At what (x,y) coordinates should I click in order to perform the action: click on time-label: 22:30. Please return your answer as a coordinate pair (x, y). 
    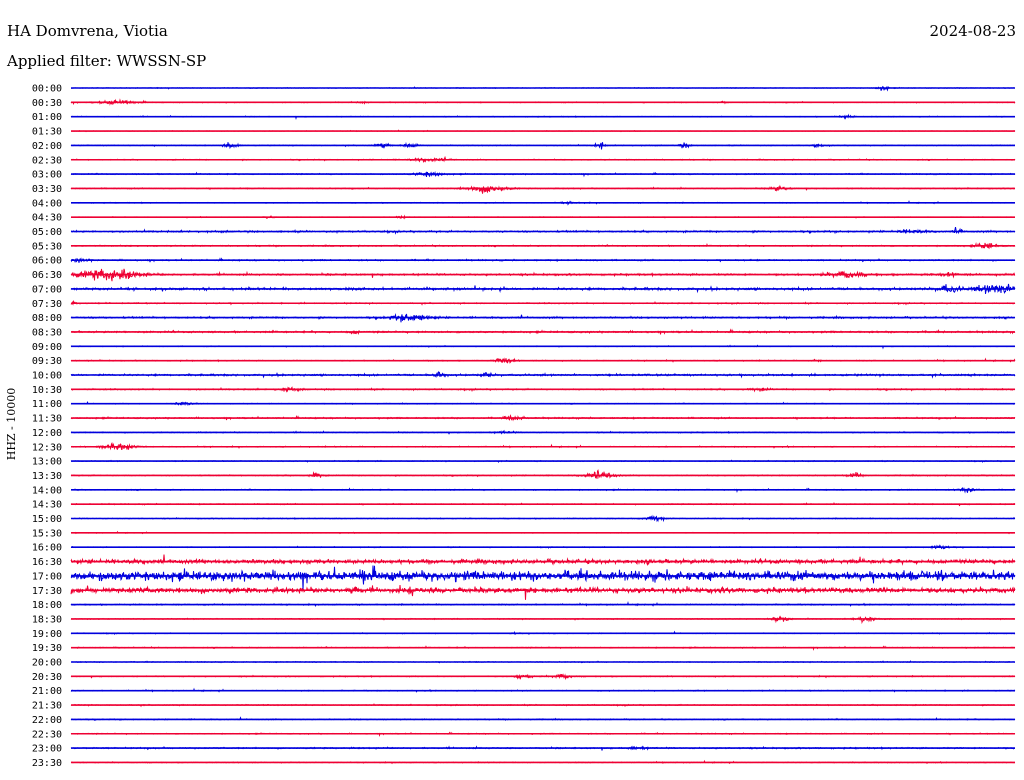
    Looking at the image, I should click on (47, 734).